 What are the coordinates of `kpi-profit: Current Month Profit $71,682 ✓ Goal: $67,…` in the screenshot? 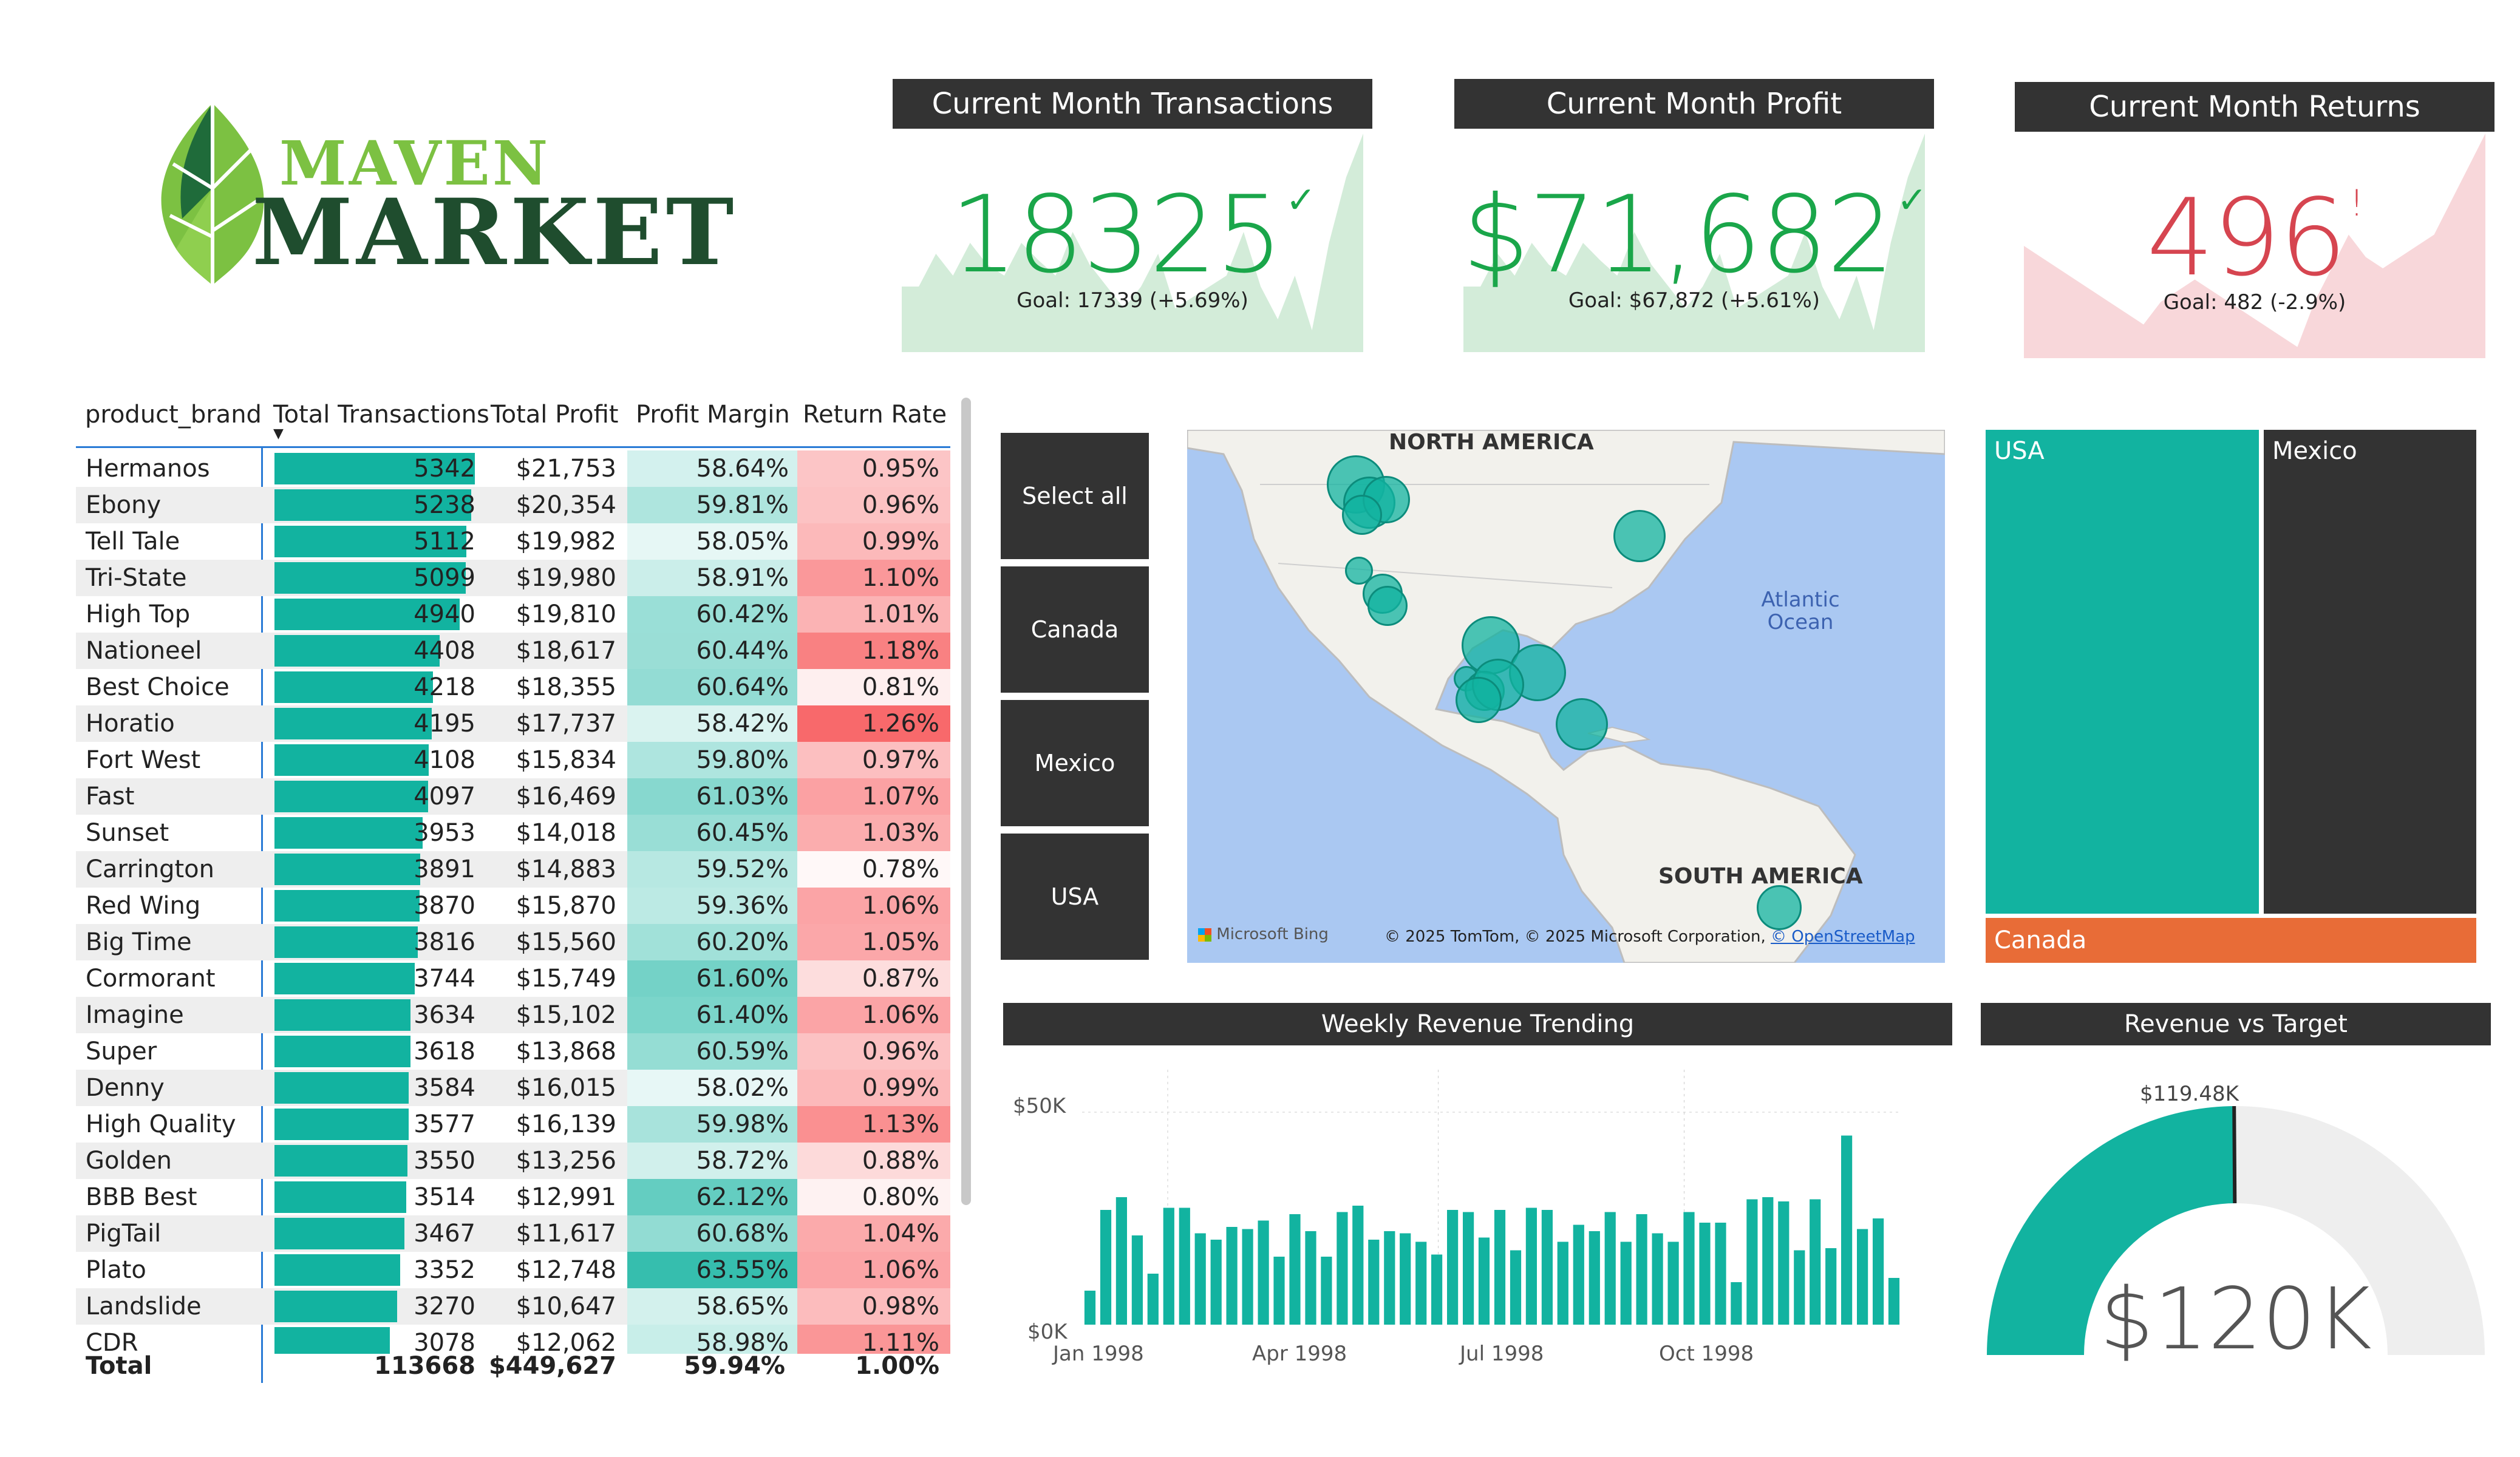 It's located at (1694, 218).